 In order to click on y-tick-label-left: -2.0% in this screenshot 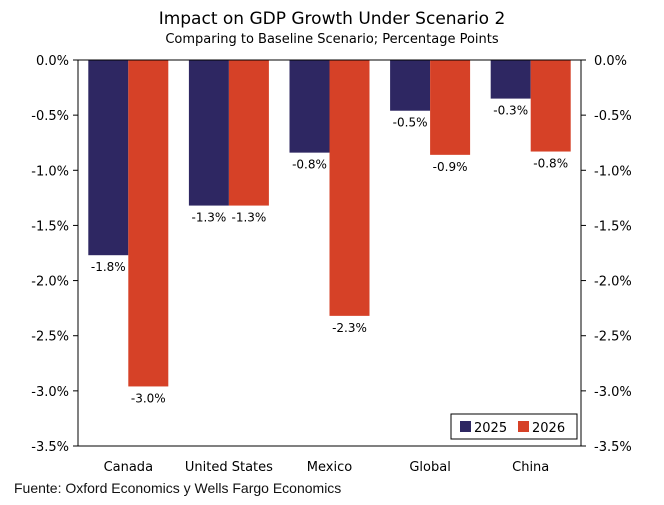, I will do `click(50, 282)`.